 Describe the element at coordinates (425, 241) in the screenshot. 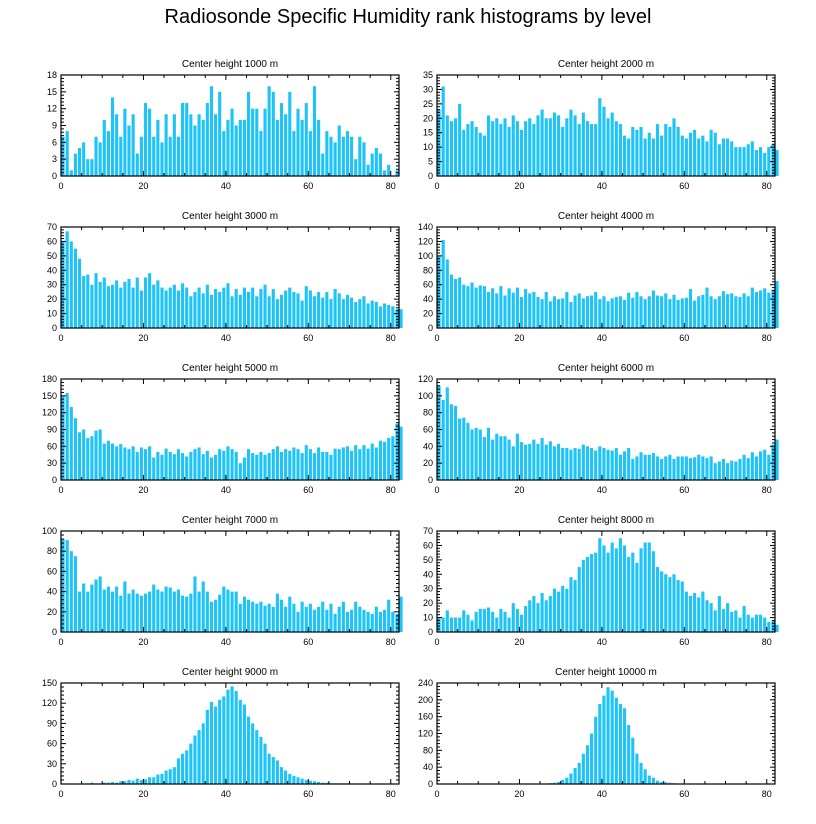

I see `y-tick-label: 120` at that location.